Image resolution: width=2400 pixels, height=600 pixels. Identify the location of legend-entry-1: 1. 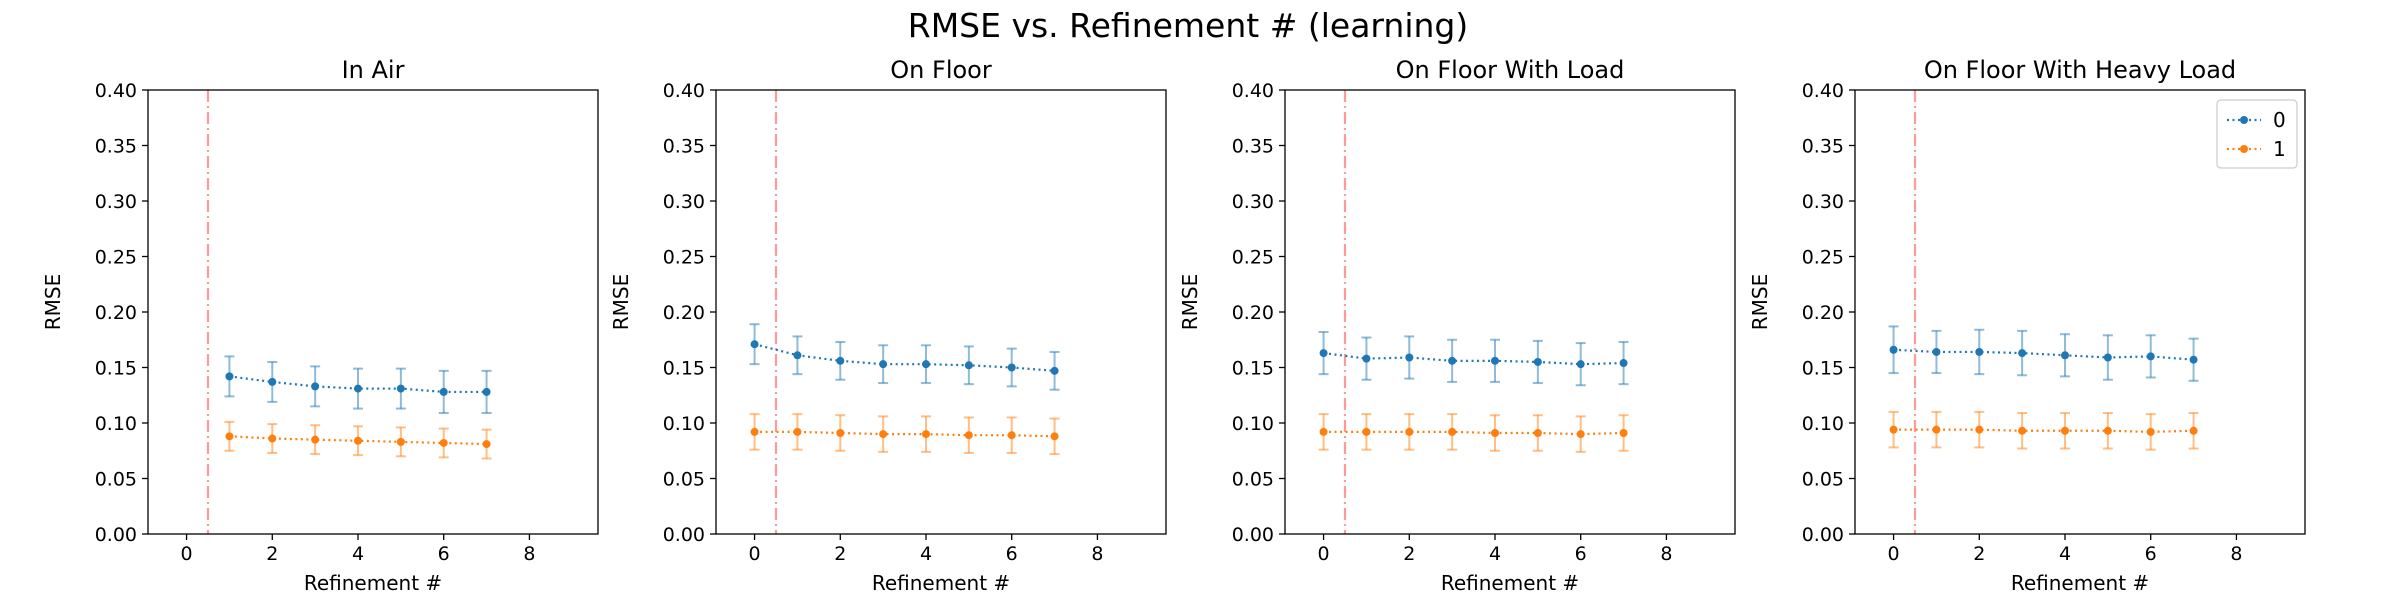
(2279, 149).